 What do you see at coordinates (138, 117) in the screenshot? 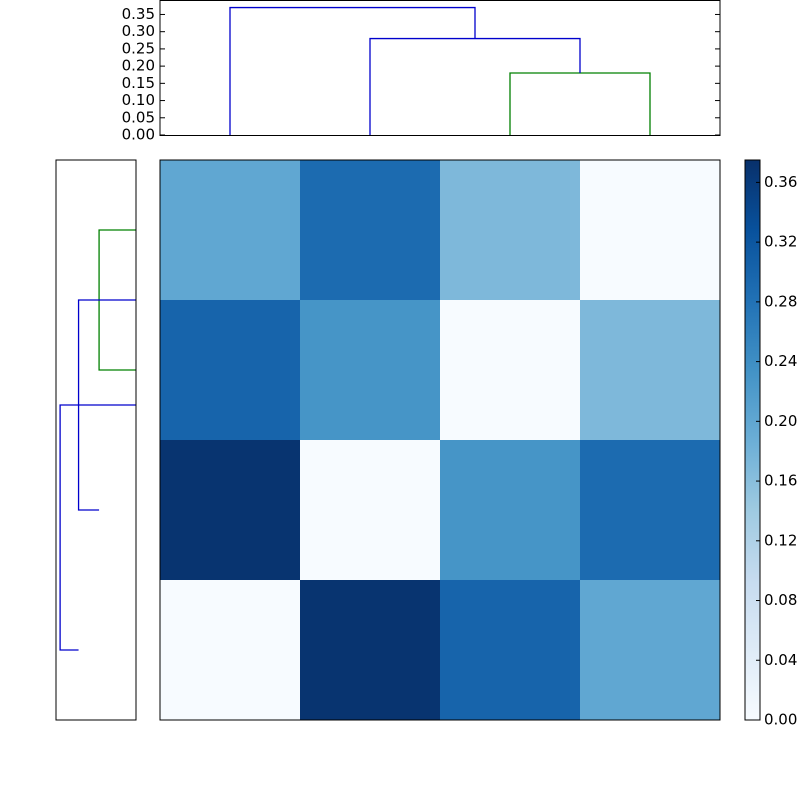
I see `y-tick-label: 0.05` at bounding box center [138, 117].